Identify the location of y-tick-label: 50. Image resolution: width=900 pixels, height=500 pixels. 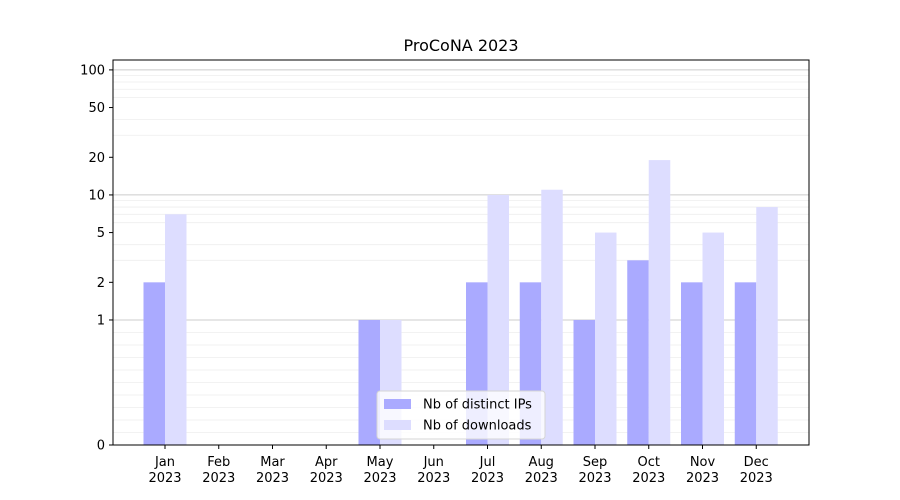
(96, 108).